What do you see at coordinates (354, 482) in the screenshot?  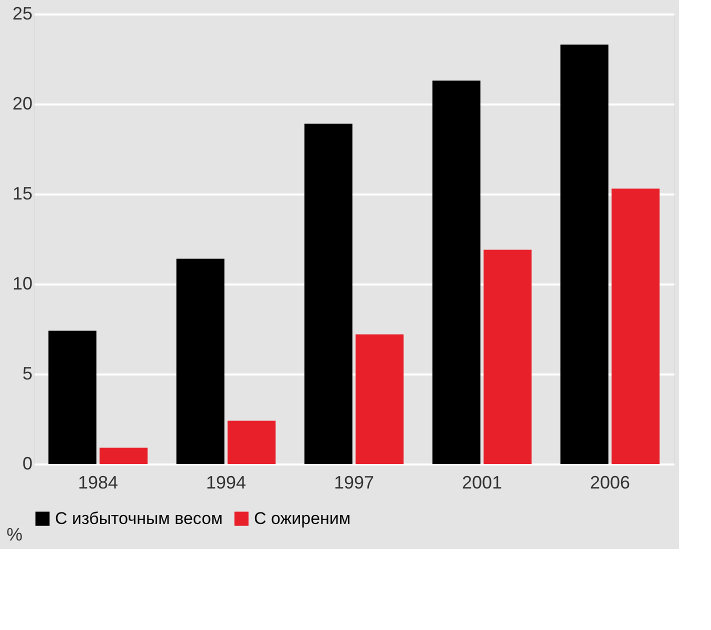 I see `x-tick-label: 1997` at bounding box center [354, 482].